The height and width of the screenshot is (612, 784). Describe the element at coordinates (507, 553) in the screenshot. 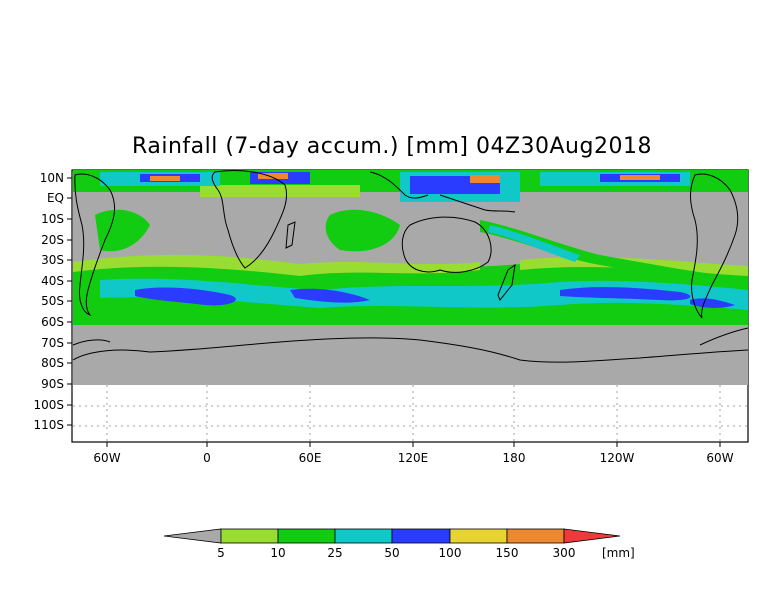

I see `colorbar-label: 150` at that location.